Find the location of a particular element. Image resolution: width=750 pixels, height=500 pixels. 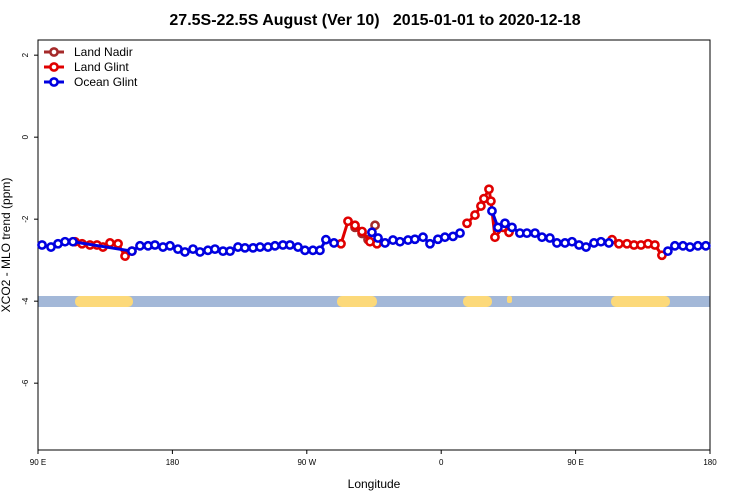

x-tick-label: 90 W is located at coordinates (306, 462).